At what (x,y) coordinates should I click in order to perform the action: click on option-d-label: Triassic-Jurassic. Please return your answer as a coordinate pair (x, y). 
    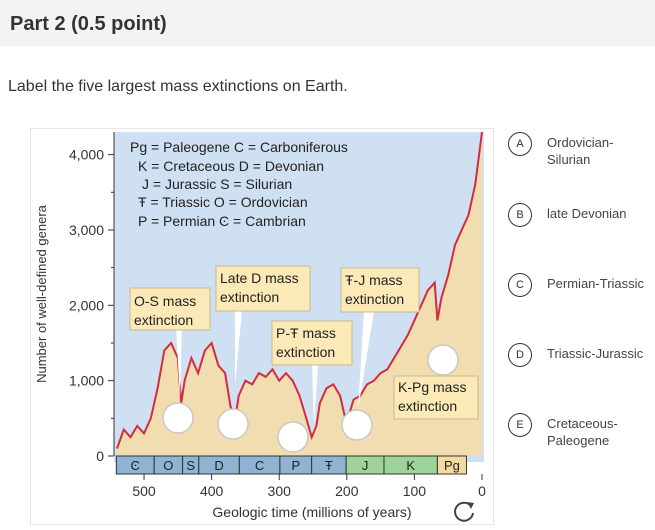
    Looking at the image, I should click on (595, 353).